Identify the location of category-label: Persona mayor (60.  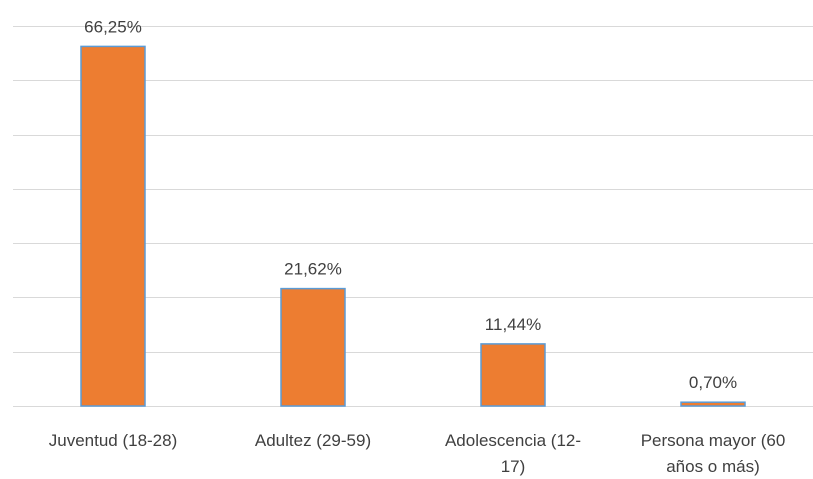
(713, 440).